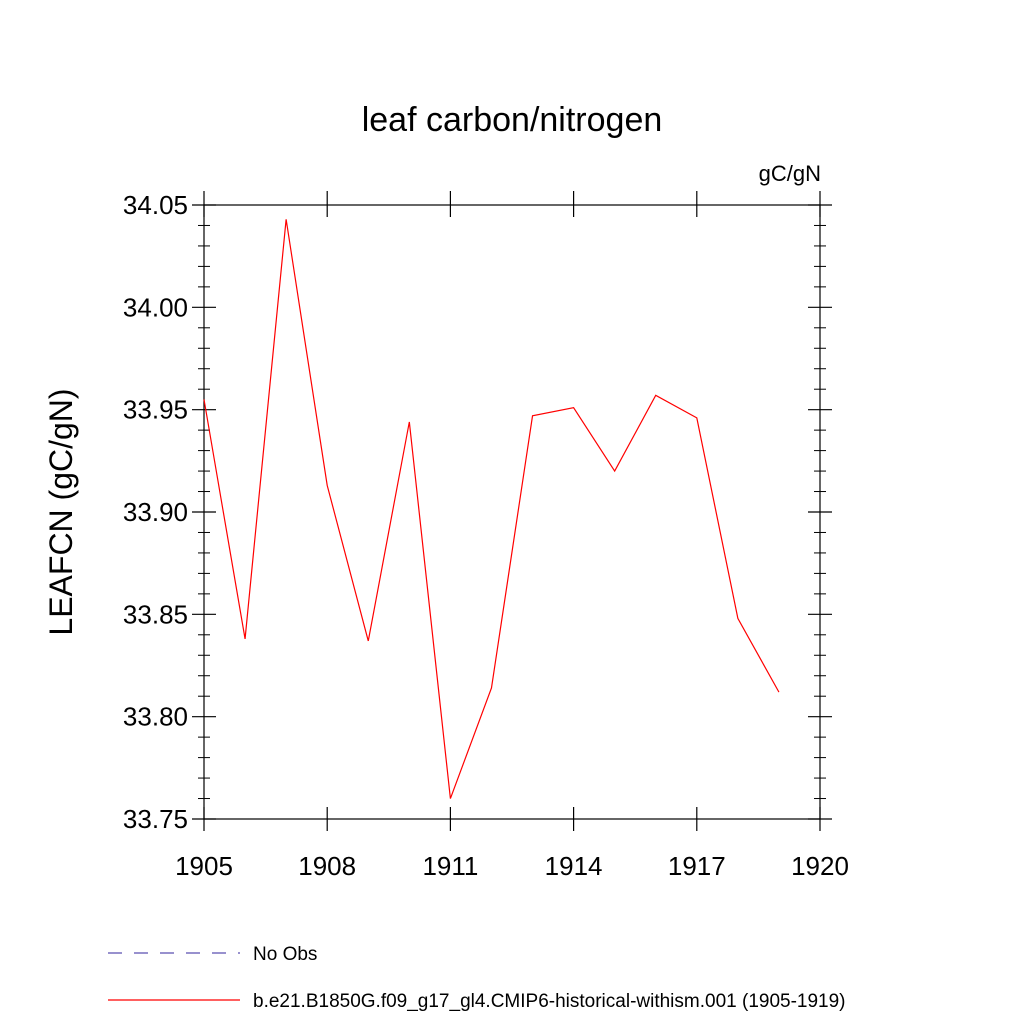 The height and width of the screenshot is (1024, 1024). What do you see at coordinates (820, 866) in the screenshot?
I see `x-tick-label: 1920` at bounding box center [820, 866].